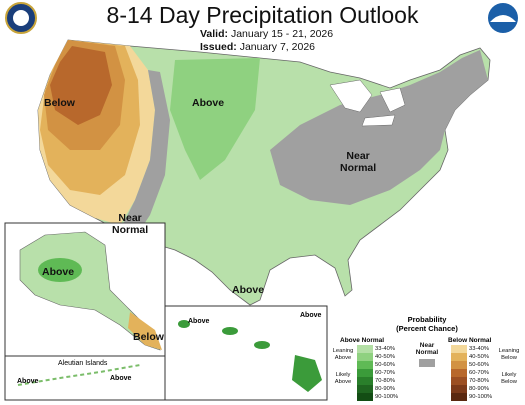 This screenshot has width=525, height=405. Describe the element at coordinates (199, 321) in the screenshot. I see `label-above-hawaii-1: Above` at that location.